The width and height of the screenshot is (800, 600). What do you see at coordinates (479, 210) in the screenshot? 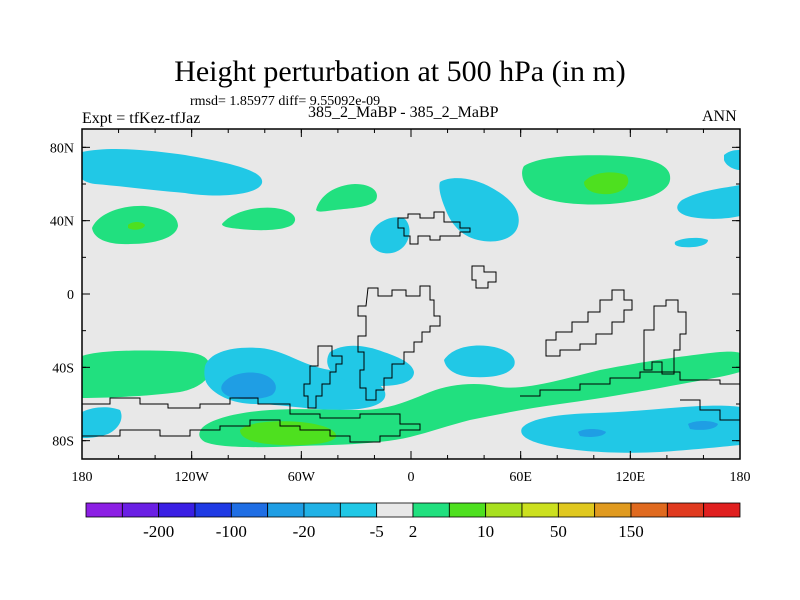
I see `region-asia-negative` at bounding box center [479, 210].